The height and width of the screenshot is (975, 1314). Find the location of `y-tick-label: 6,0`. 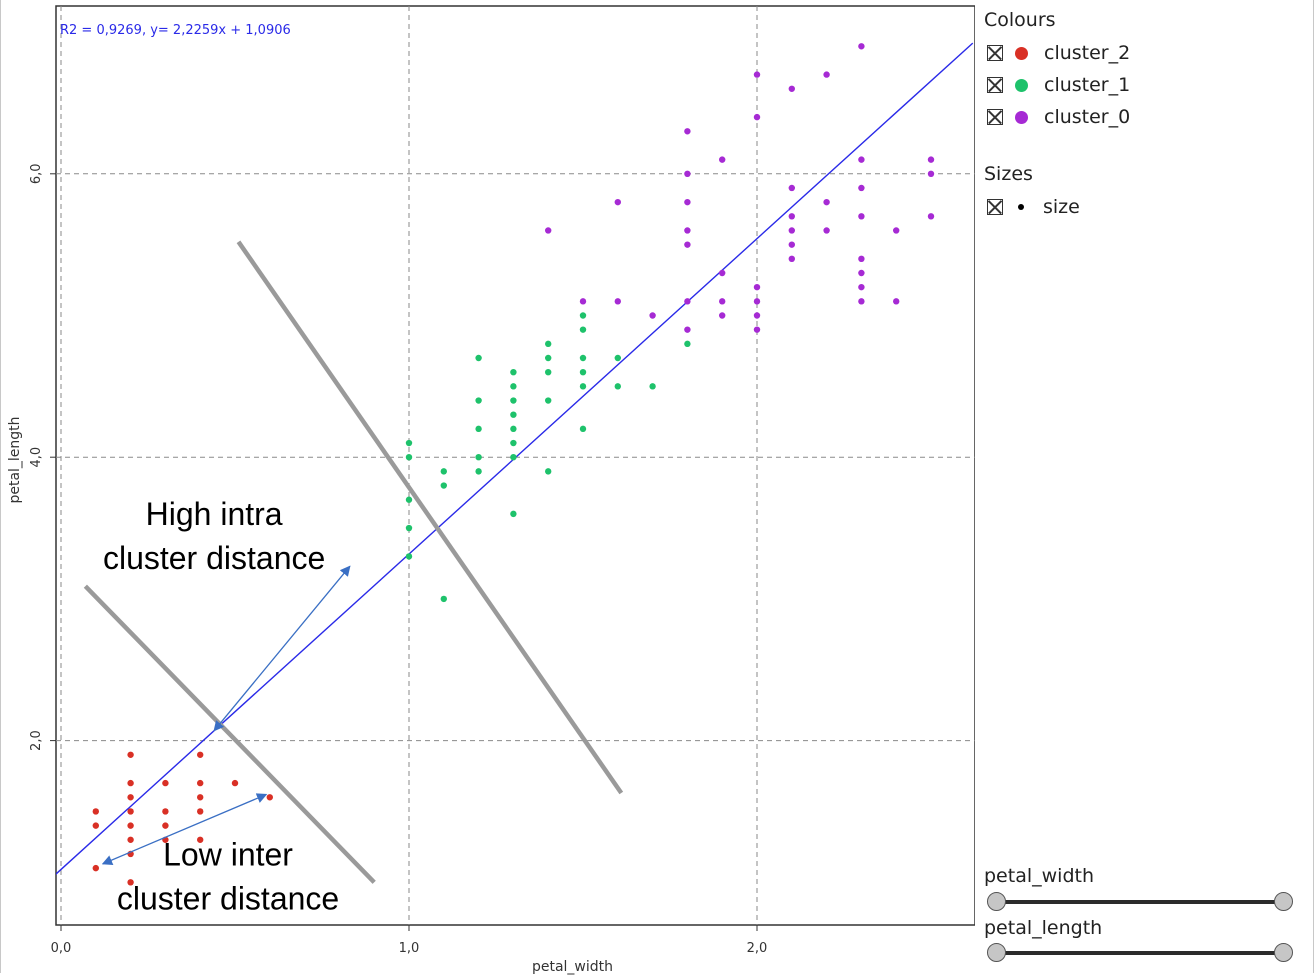

y-tick-label: 6,0 is located at coordinates (36, 173).